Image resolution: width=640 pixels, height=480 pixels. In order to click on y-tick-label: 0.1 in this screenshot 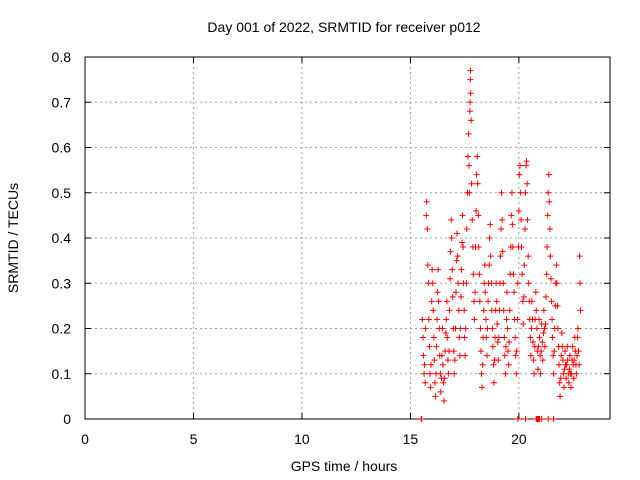, I will do `click(62, 374)`.